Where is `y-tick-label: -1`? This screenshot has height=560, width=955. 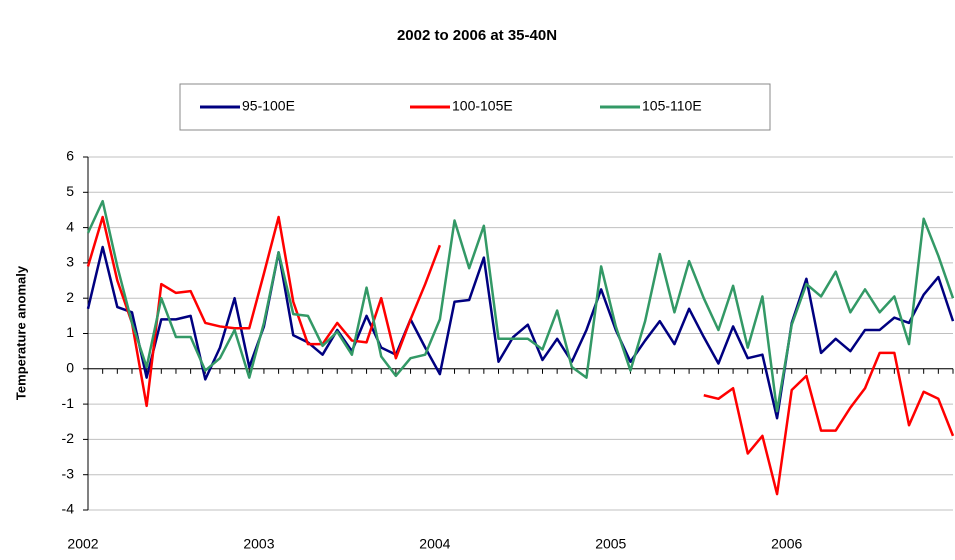 y-tick-label: -1 is located at coordinates (68, 403).